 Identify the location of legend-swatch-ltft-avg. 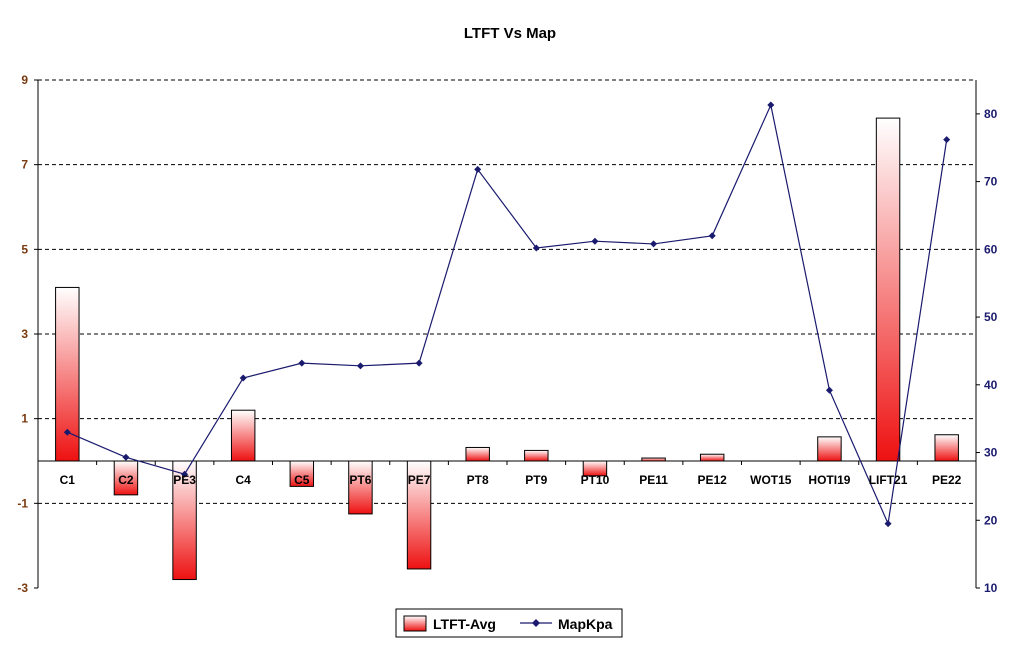
(415, 623).